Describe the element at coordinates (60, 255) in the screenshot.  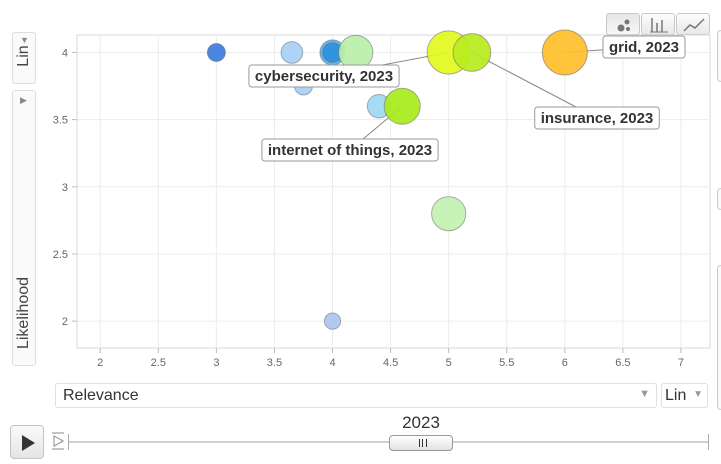
I see `y-tick-label: 2.5` at that location.